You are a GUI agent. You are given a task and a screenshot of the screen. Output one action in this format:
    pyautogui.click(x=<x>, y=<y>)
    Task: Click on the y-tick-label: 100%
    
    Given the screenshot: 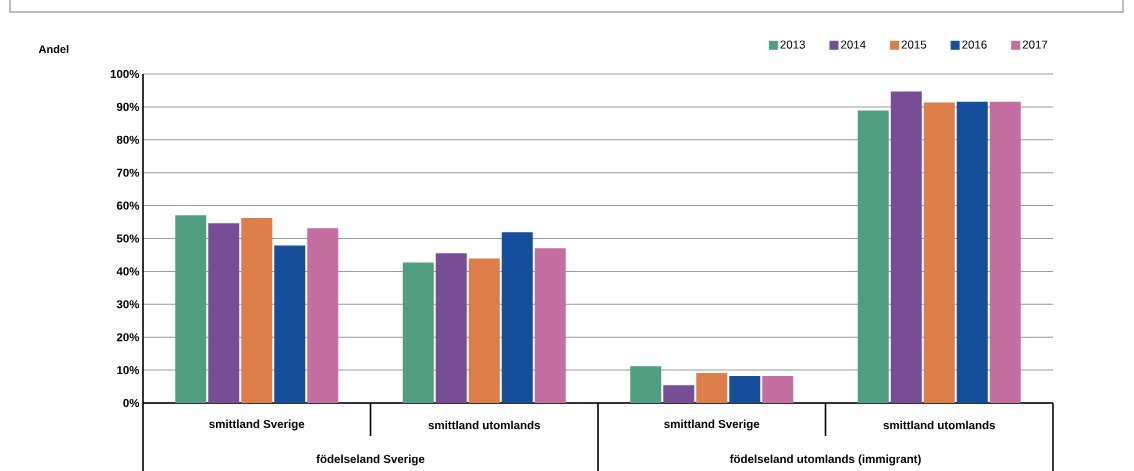 What is the action you would take?
    pyautogui.click(x=125, y=74)
    